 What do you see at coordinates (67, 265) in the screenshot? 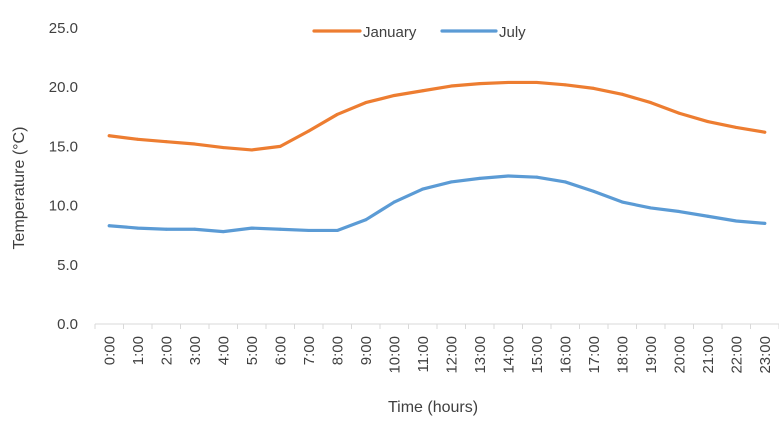
I see `y-tick-label: 5.0` at bounding box center [67, 265].